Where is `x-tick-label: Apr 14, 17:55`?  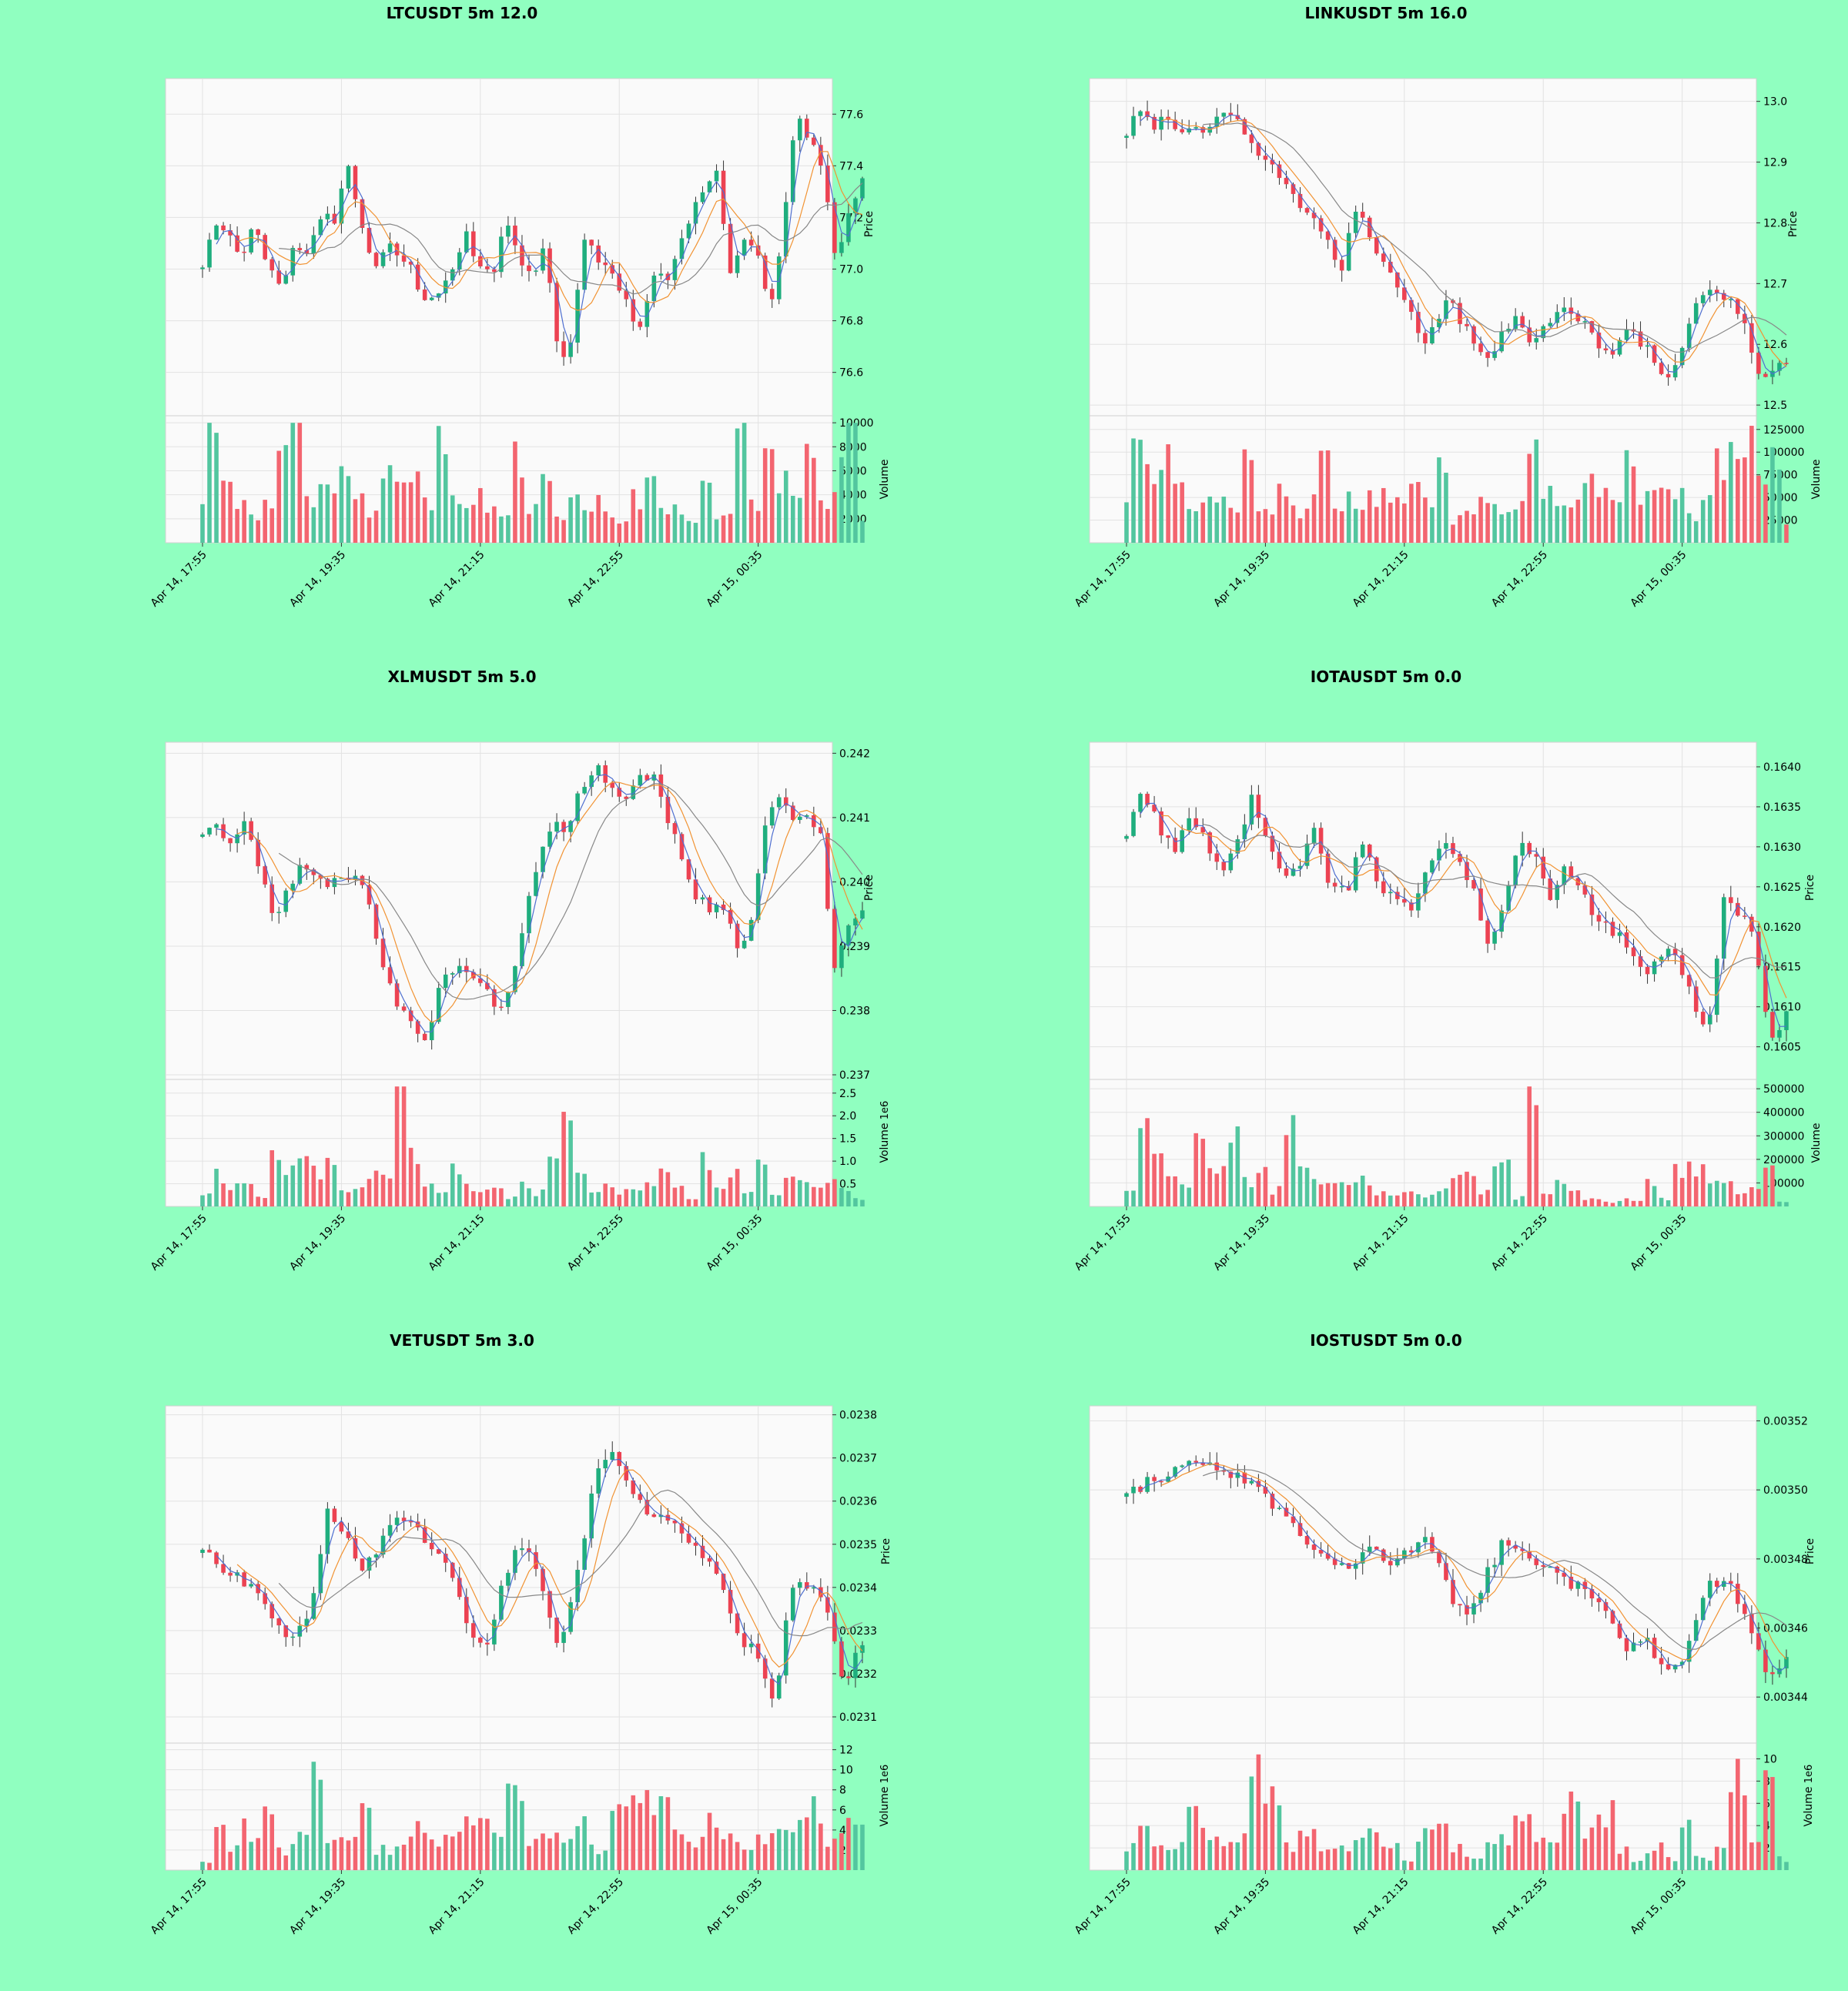 x-tick-label: Apr 14, 17:55 is located at coordinates (179, 579).